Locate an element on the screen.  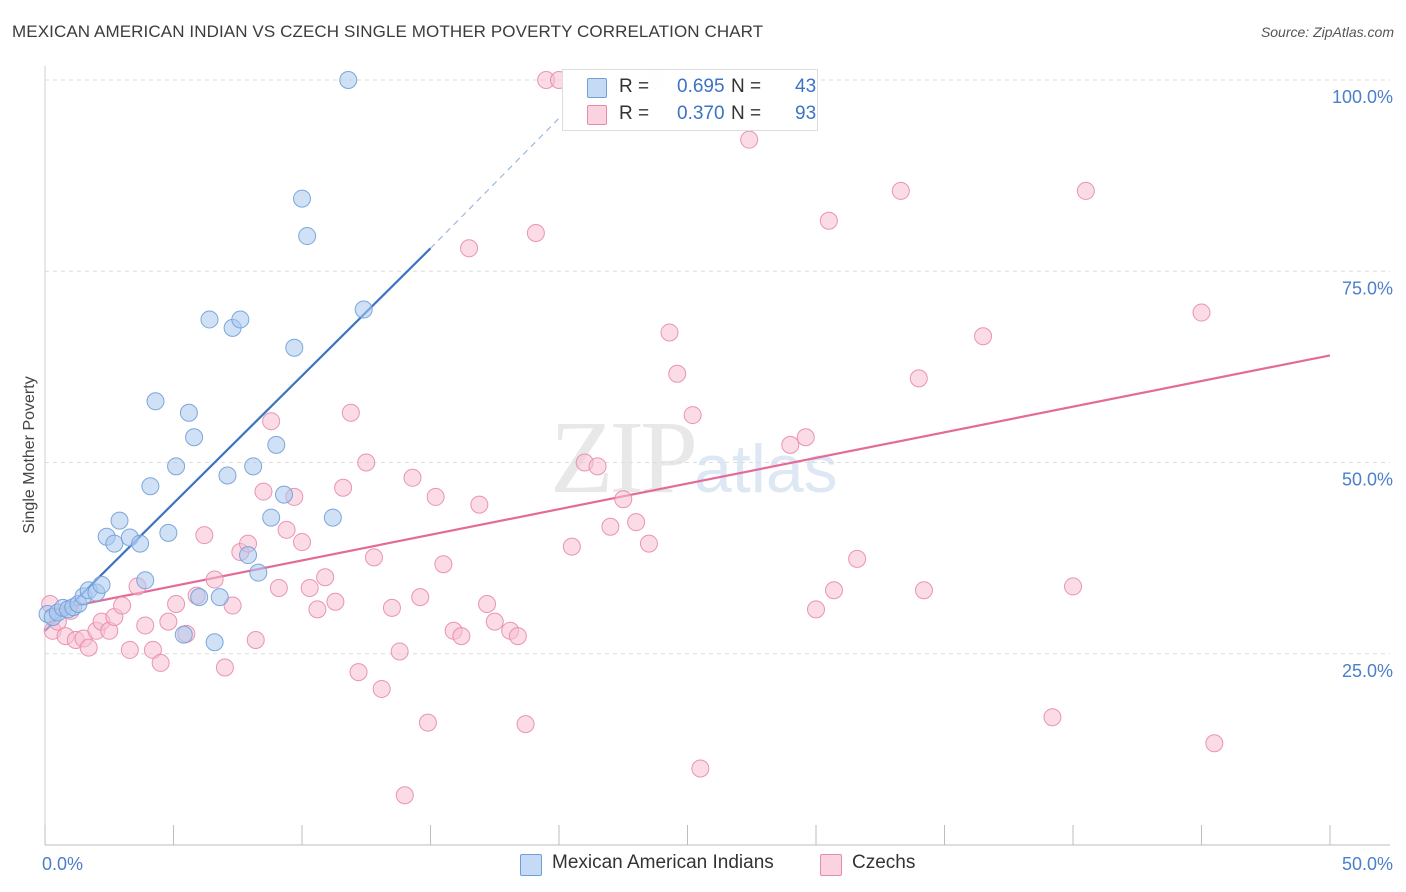
series-legend-label: Czechs is located at coordinates (884, 862).